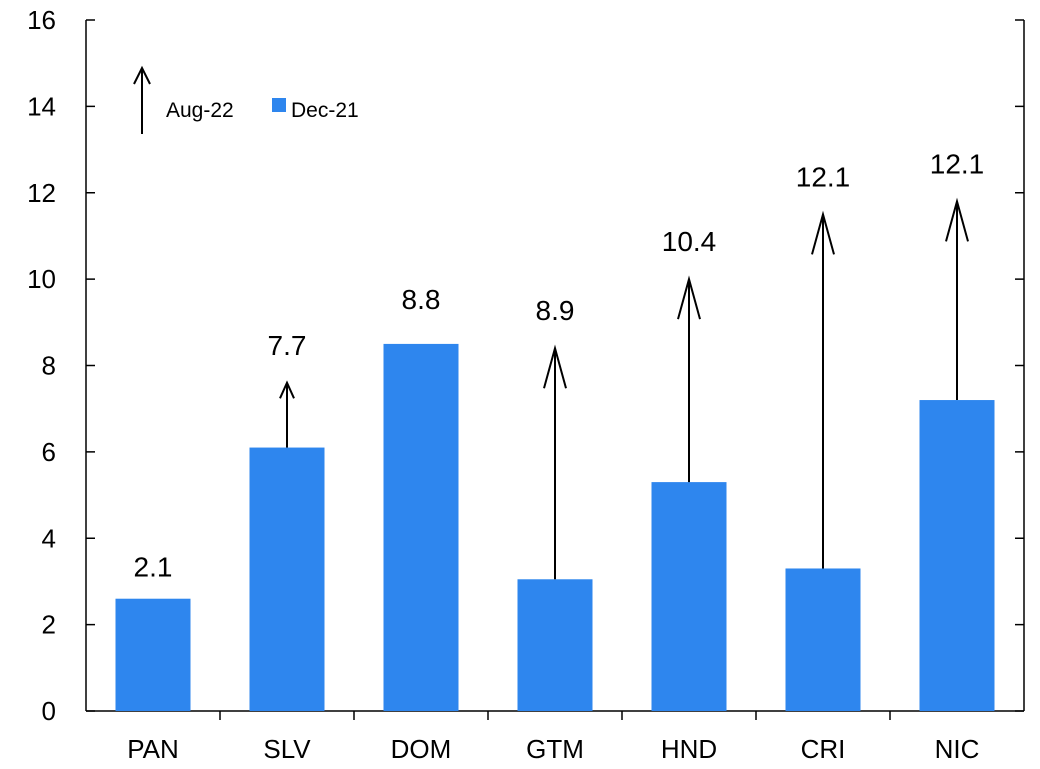 The height and width of the screenshot is (769, 1040). I want to click on legend: Aug-22 Dec-21, so click(246, 99).